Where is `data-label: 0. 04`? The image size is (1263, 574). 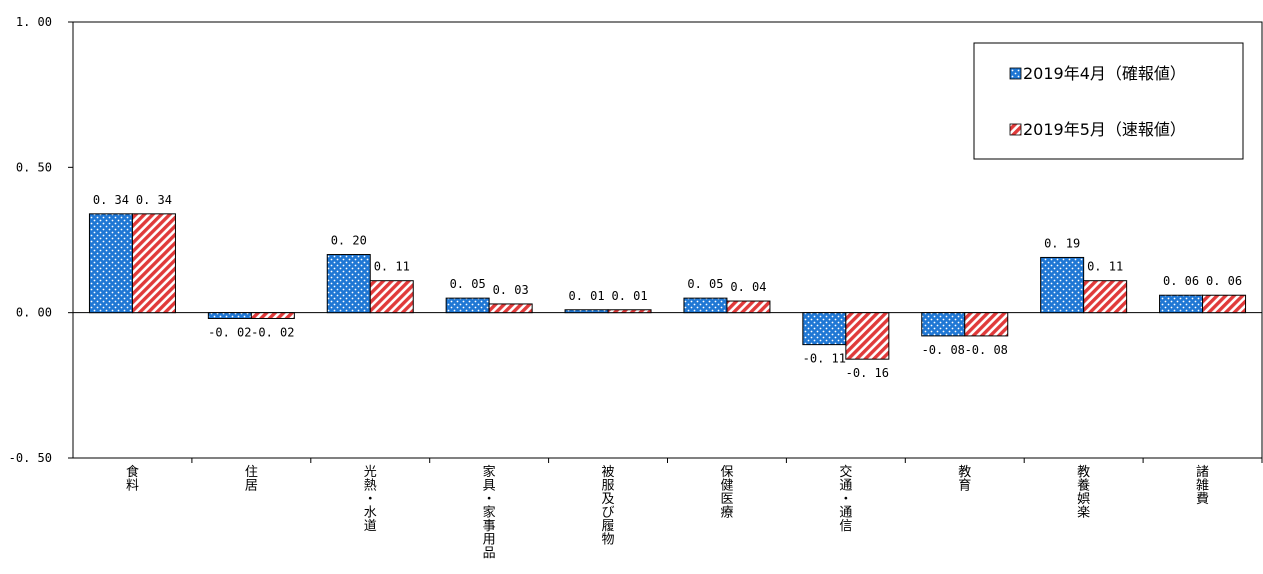
data-label: 0. 04 is located at coordinates (748, 287).